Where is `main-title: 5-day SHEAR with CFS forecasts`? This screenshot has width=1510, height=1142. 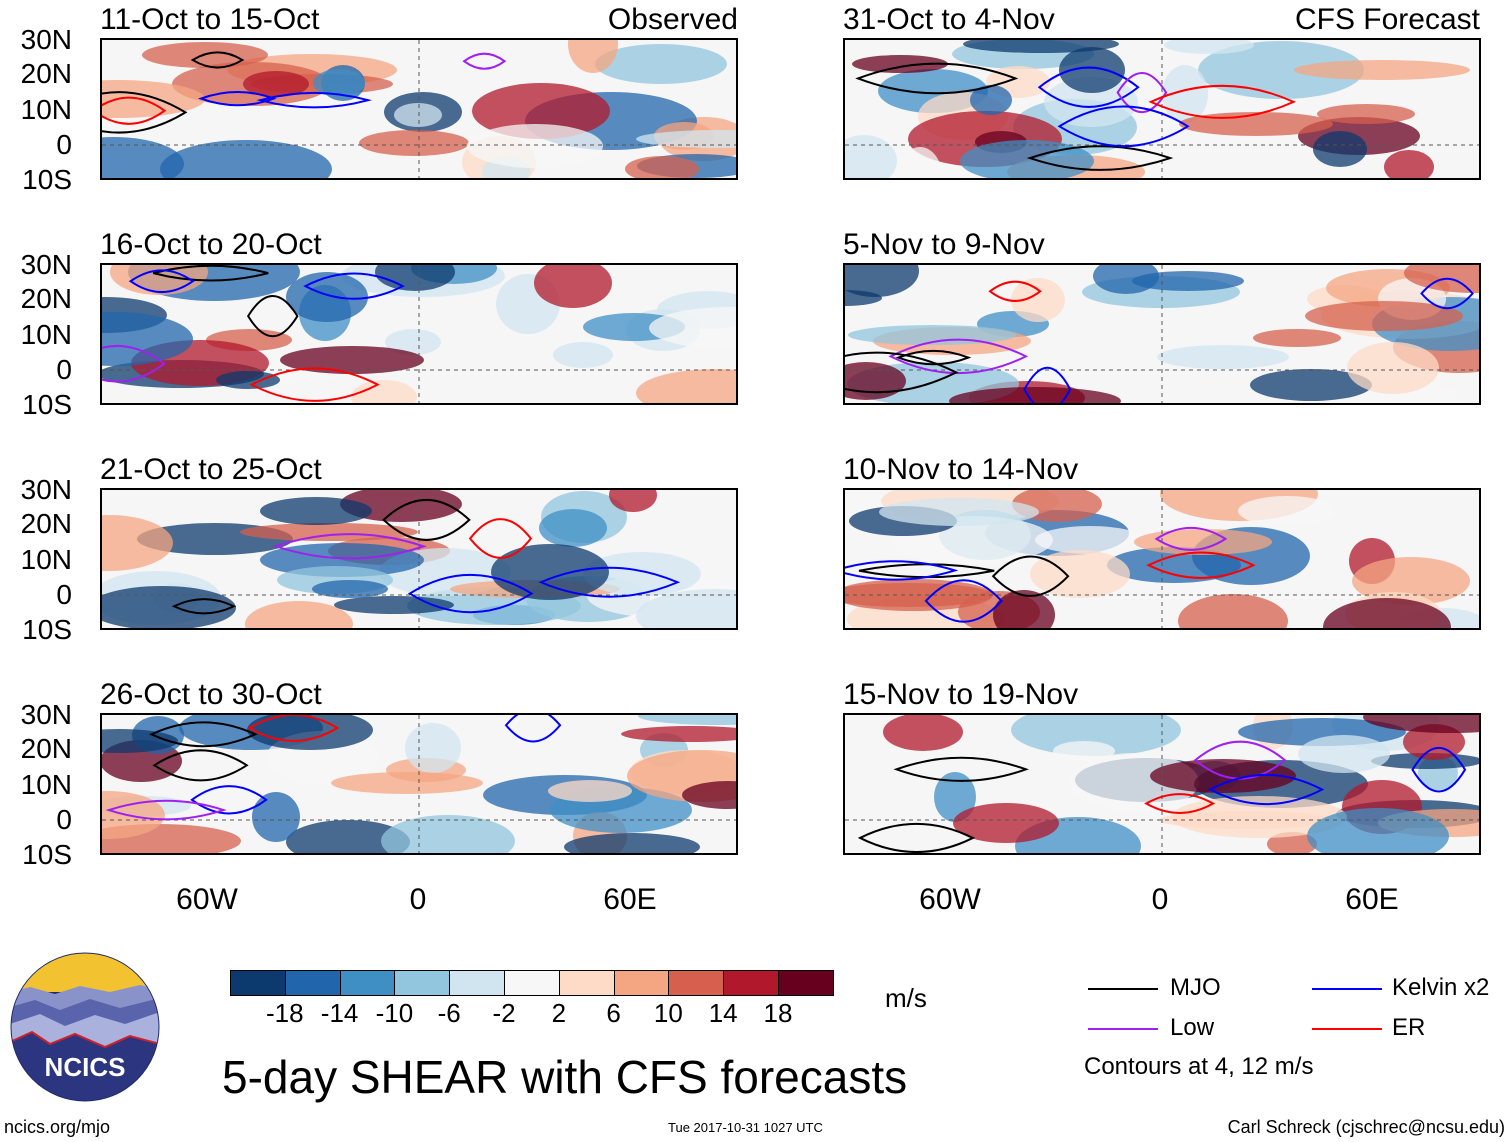
main-title: 5-day SHEAR with CFS forecasts is located at coordinates (565, 1077).